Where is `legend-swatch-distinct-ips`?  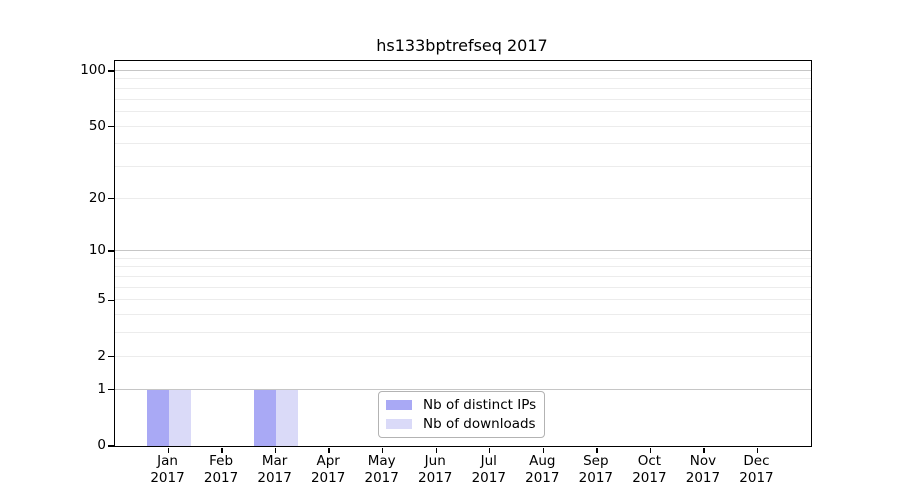 legend-swatch-distinct-ips is located at coordinates (399, 405).